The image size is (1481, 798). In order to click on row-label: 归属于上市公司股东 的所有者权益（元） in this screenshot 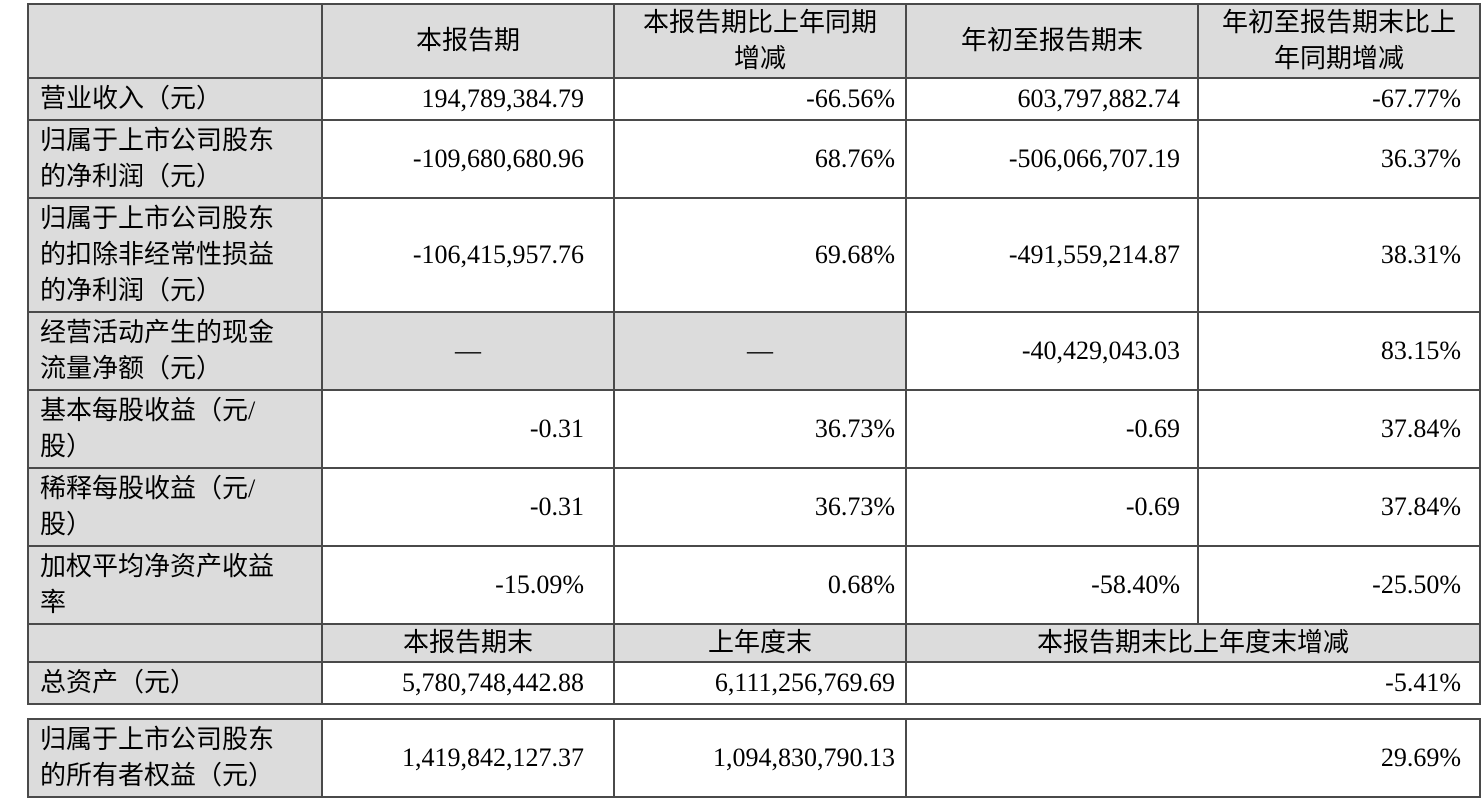, I will do `click(175, 758)`.